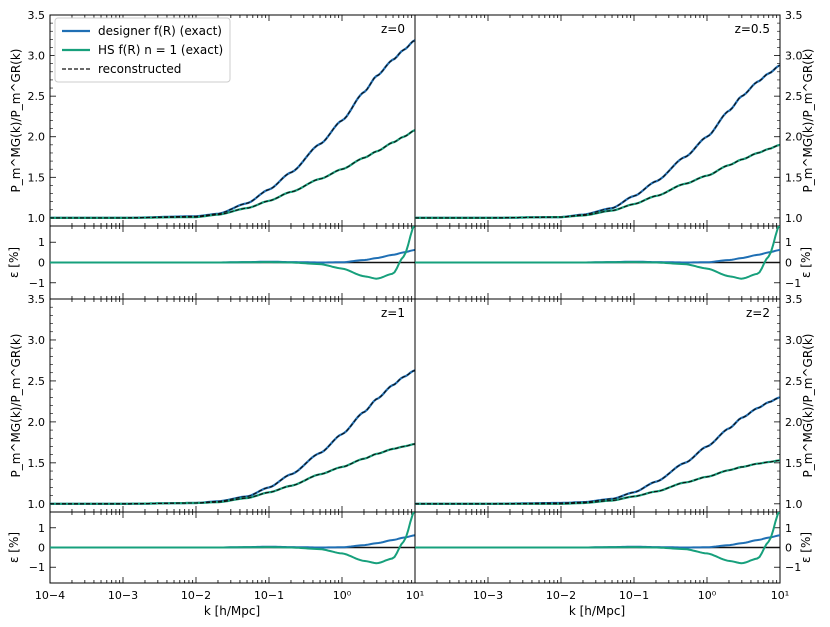 This screenshot has width=830, height=627. I want to click on panel-redshift-label: z=1, so click(393, 313).